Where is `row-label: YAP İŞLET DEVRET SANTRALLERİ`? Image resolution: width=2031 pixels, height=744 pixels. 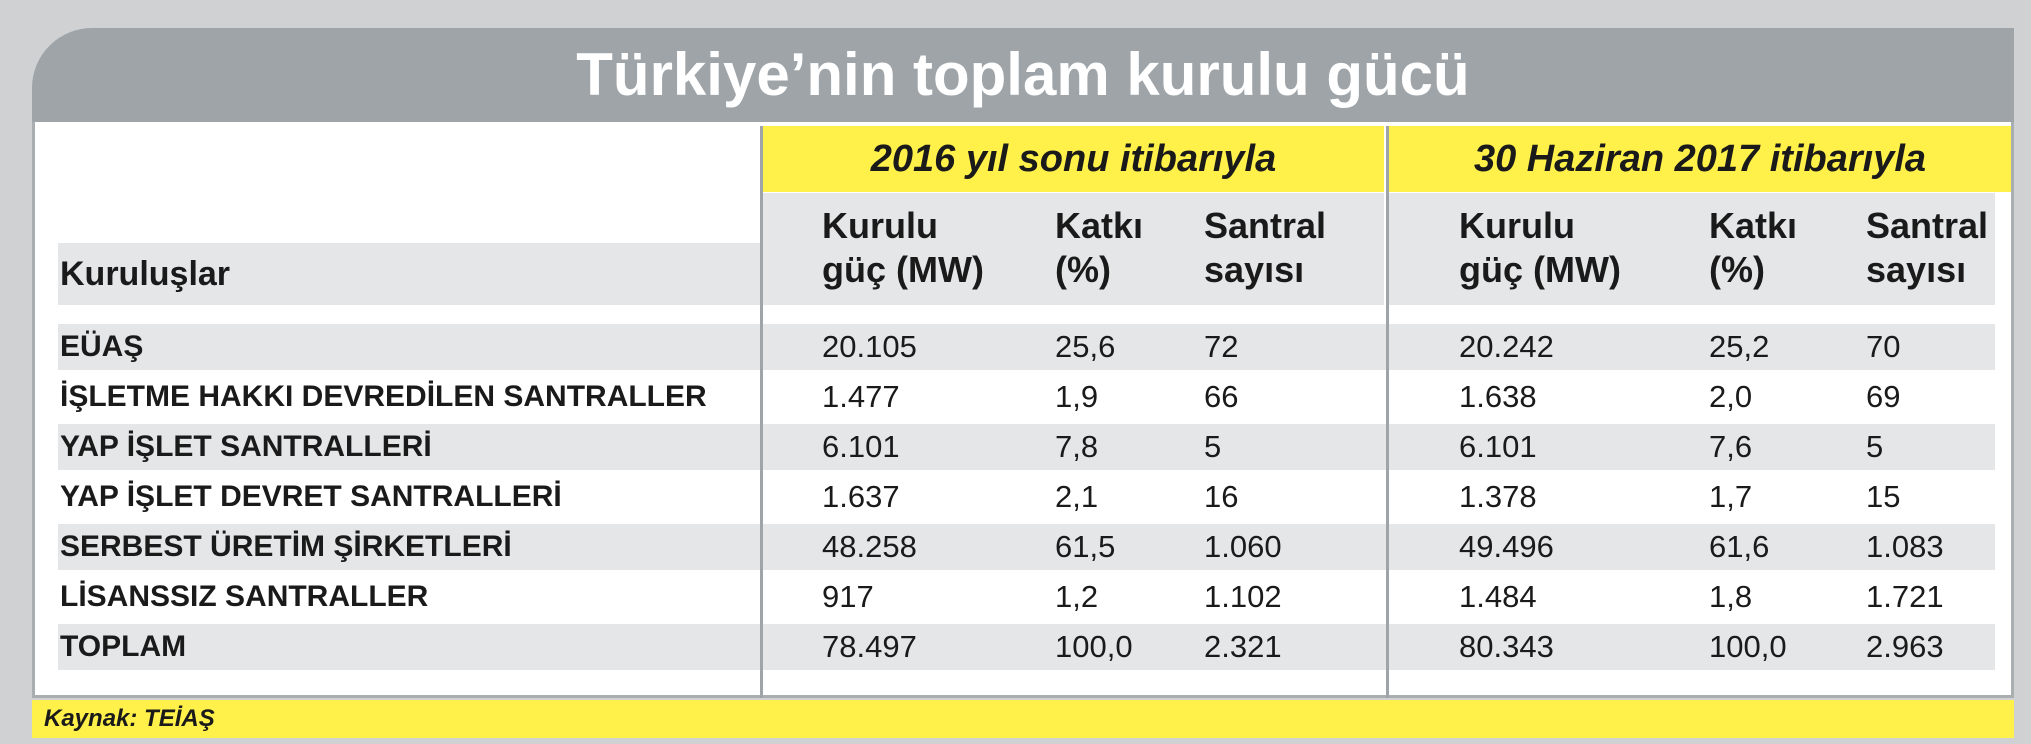
row-label: YAP İŞLET DEVRET SANTRALLERİ is located at coordinates (311, 496).